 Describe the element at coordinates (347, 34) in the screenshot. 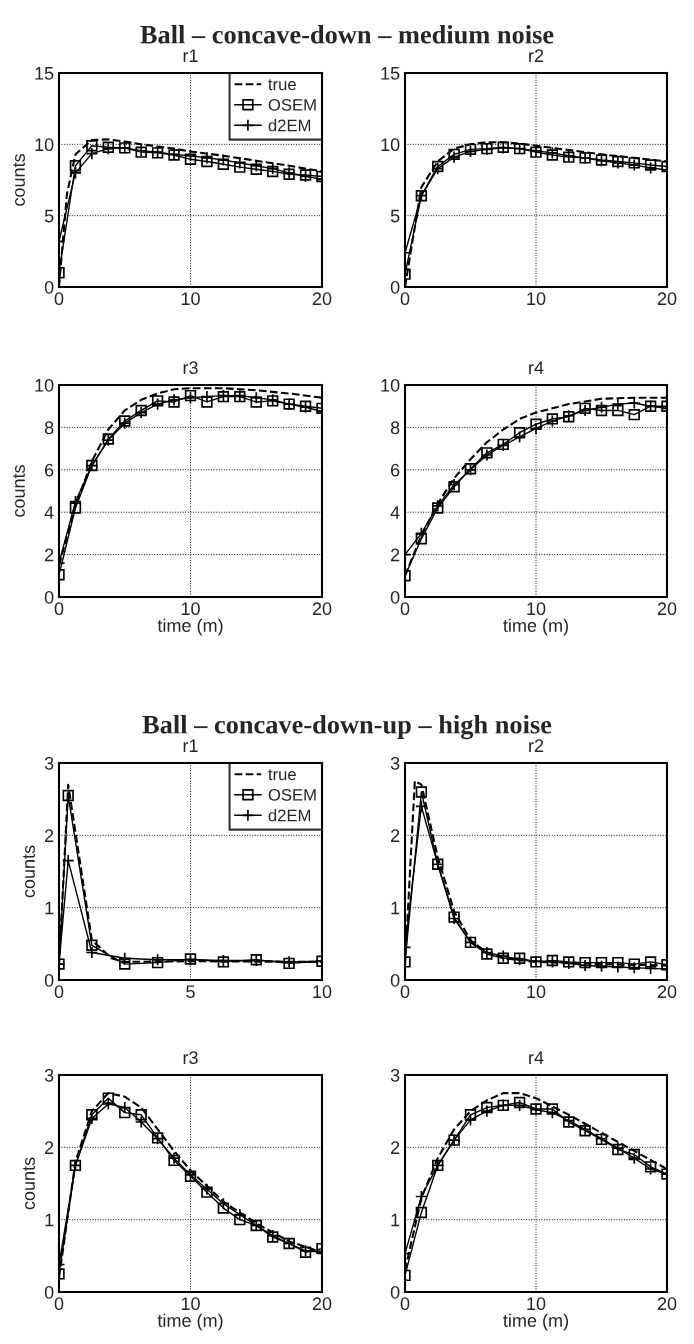

I see `text: Ball – concave-down – medium noise` at that location.